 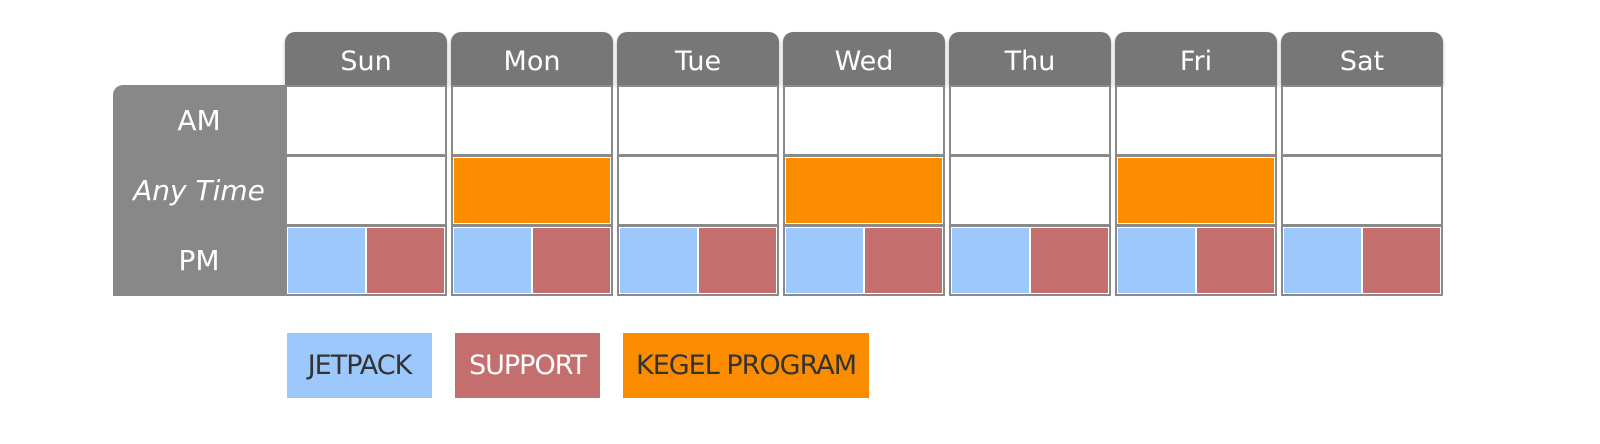 I want to click on day-header: Wed, so click(x=864, y=58).